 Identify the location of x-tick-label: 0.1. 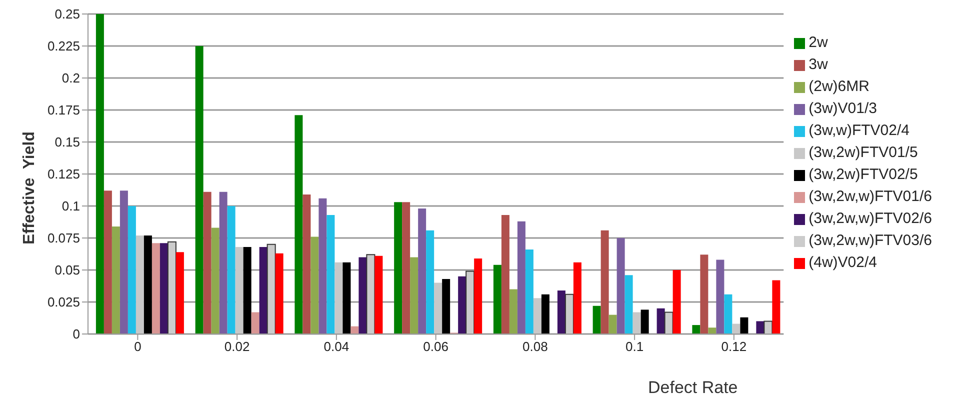
(635, 346).